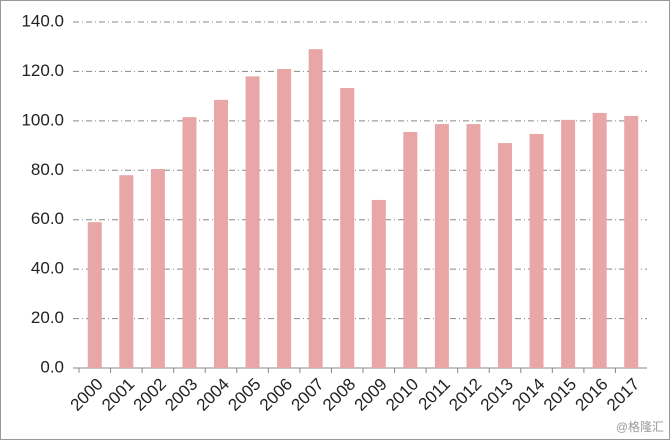 This screenshot has height=440, width=670. I want to click on y-tick-label: 120.0, so click(42, 70).